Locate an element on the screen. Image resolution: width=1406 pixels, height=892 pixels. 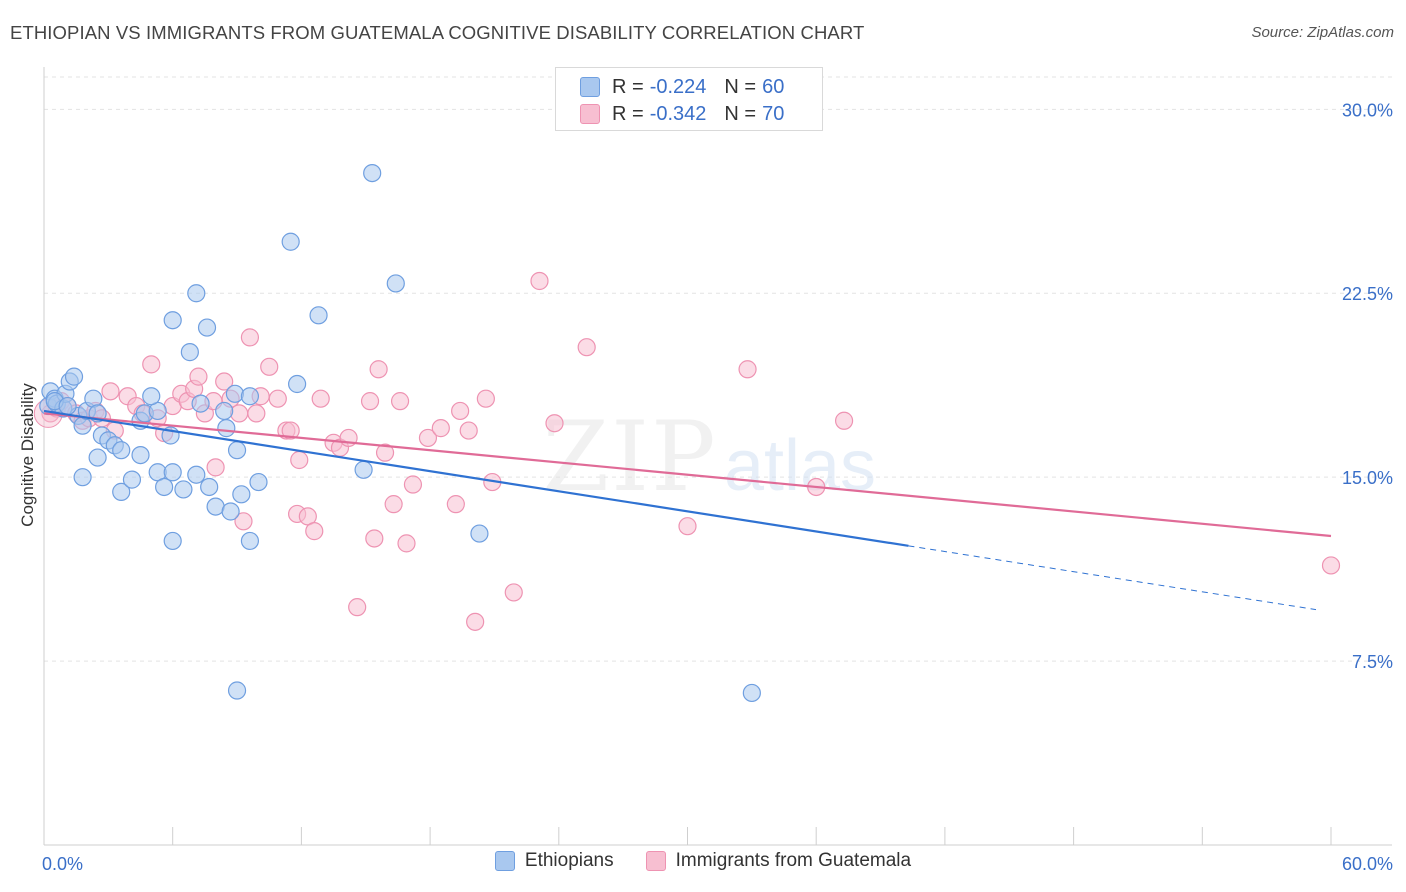
n-value: 60 is located at coordinates (773, 86).